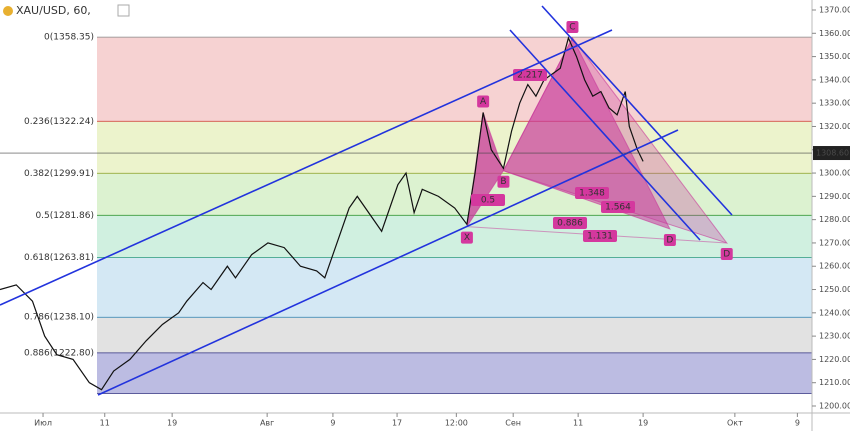 This screenshot has width=850, height=431. Describe the element at coordinates (43, 423) in the screenshot. I see `x-tick-label: Июл` at that location.